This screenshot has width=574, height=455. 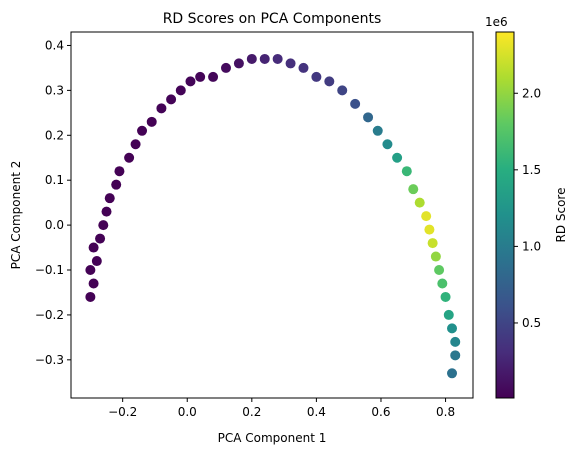 What do you see at coordinates (54, 45) in the screenshot?
I see `y-tick-label: 0.4` at bounding box center [54, 45].